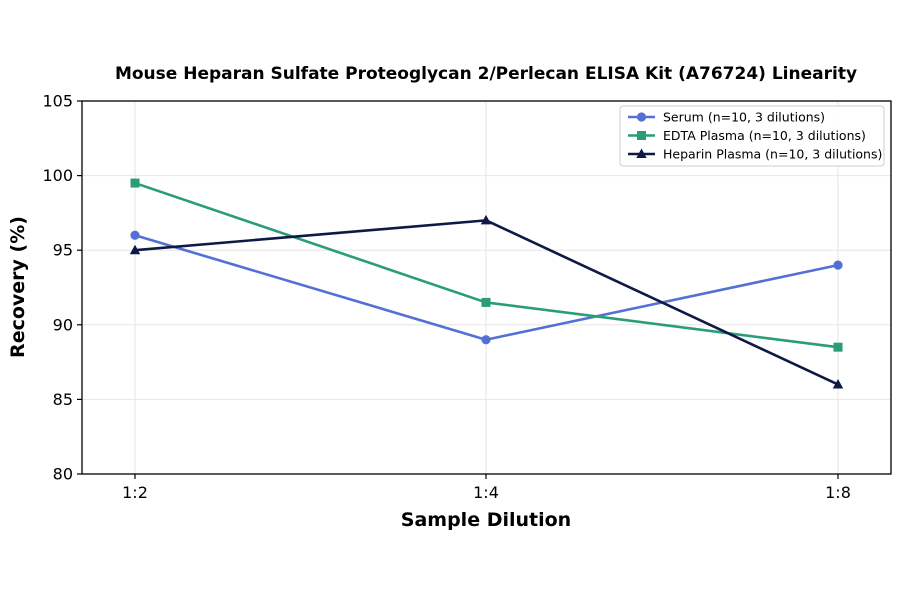  Describe the element at coordinates (641, 117) in the screenshot. I see `legend-marker-serum` at that location.